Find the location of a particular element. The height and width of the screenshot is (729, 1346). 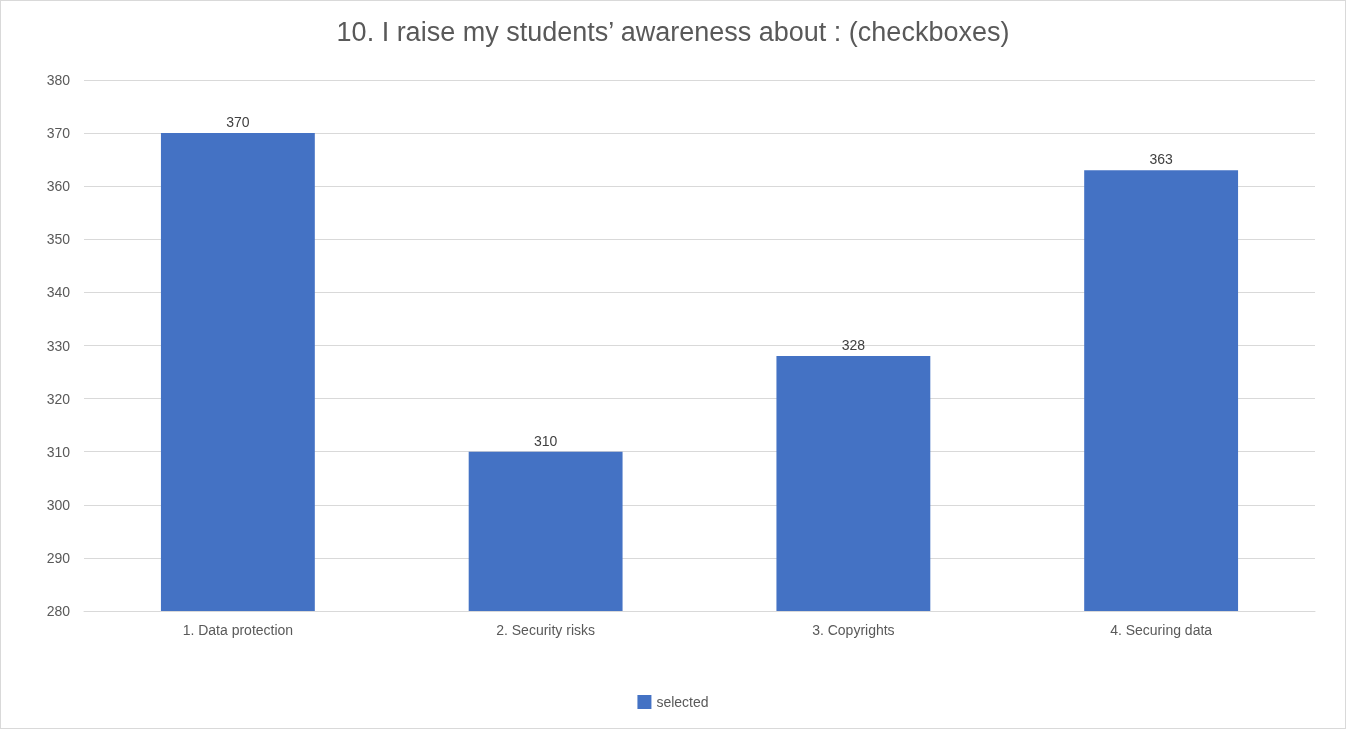

x-tick-label: 3. Copyrights is located at coordinates (853, 630).